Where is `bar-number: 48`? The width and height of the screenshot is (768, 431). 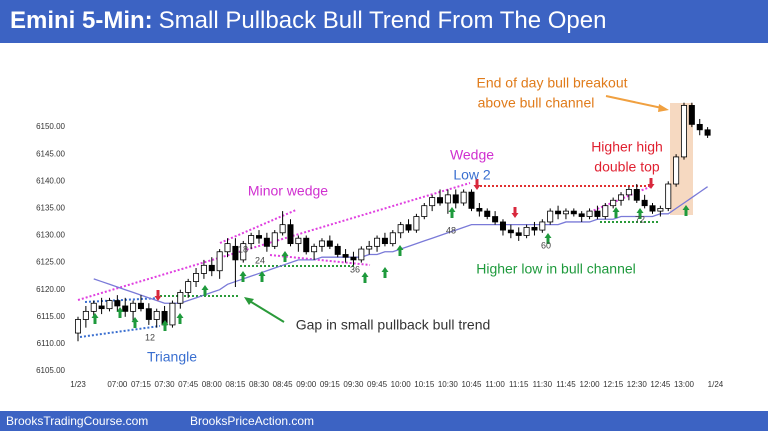 bar-number: 48 is located at coordinates (451, 230).